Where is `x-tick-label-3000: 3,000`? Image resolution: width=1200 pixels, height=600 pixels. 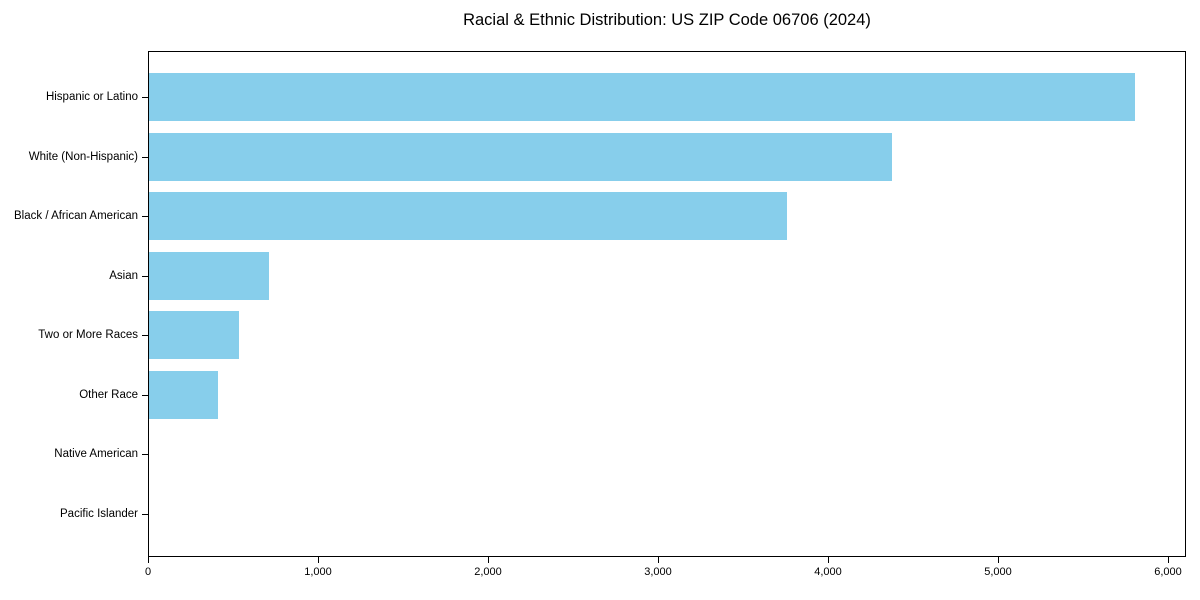
x-tick-label-3000: 3,000 is located at coordinates (658, 572).